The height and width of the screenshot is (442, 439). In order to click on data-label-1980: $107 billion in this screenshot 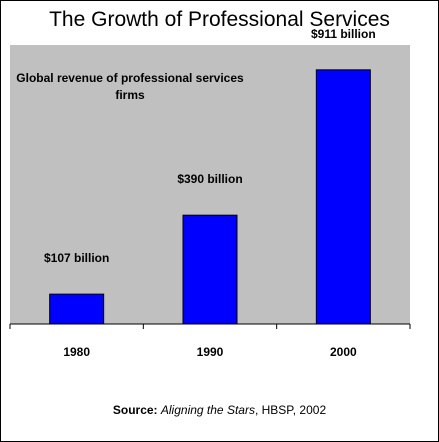, I will do `click(76, 258)`.